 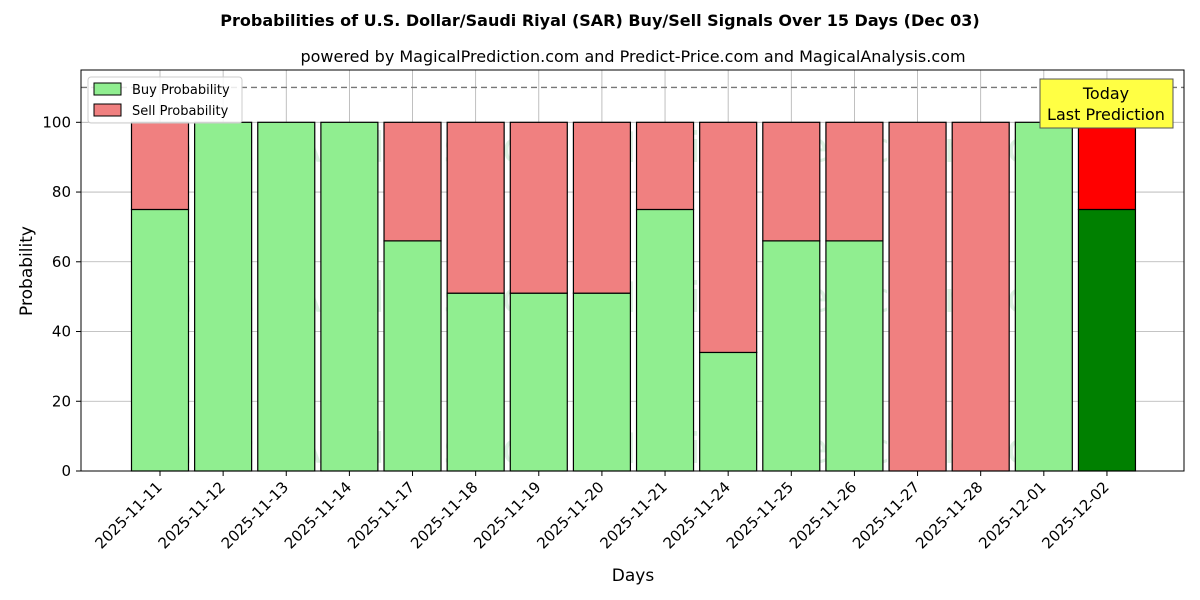 I want to click on x-tick-label: 2025-11-25, so click(x=760, y=515).